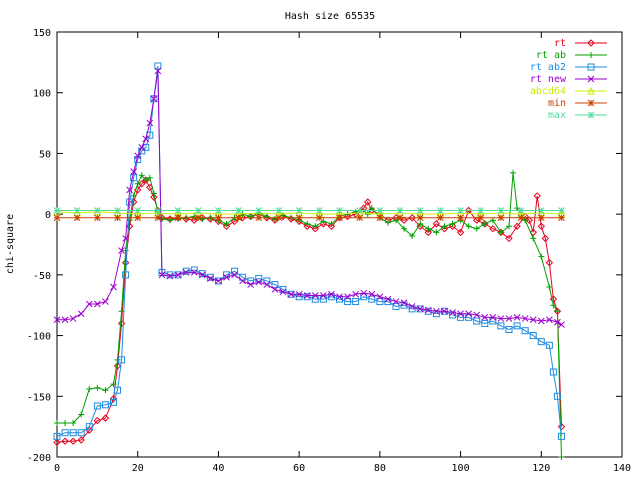 Image resolution: width=640 pixels, height=480 pixels. I want to click on y-tick-label: -50, so click(42, 276).